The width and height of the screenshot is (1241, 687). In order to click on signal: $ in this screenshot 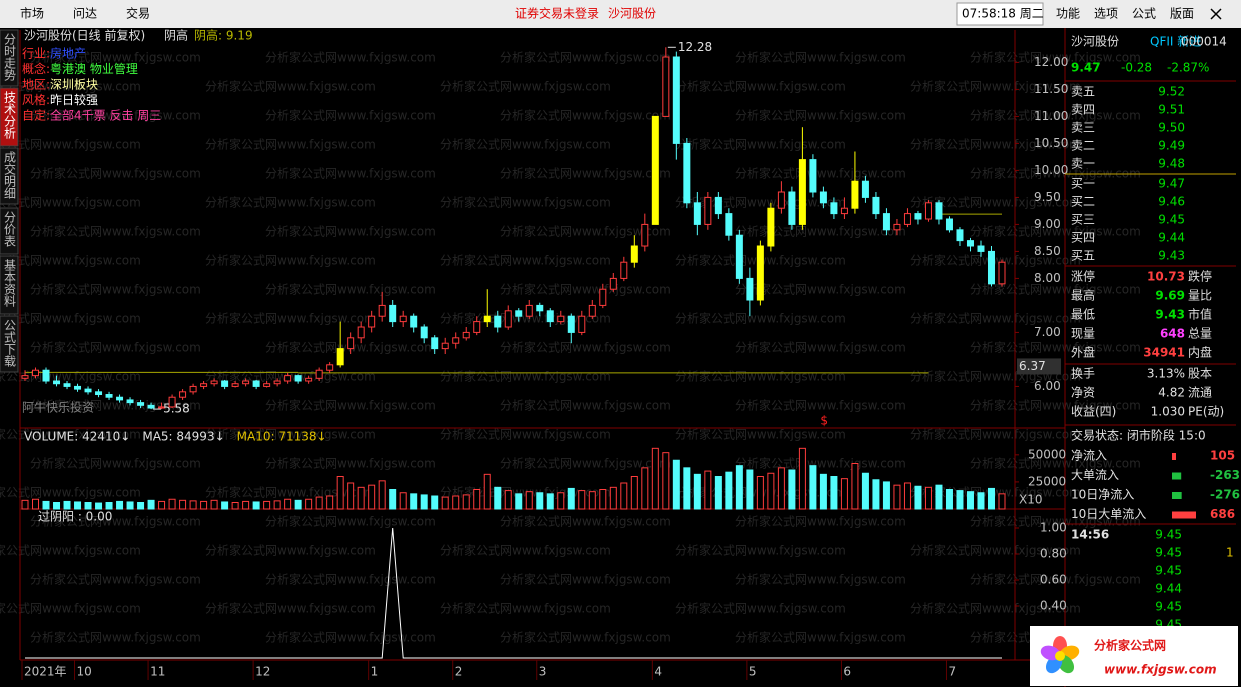, I will do `click(824, 421)`.